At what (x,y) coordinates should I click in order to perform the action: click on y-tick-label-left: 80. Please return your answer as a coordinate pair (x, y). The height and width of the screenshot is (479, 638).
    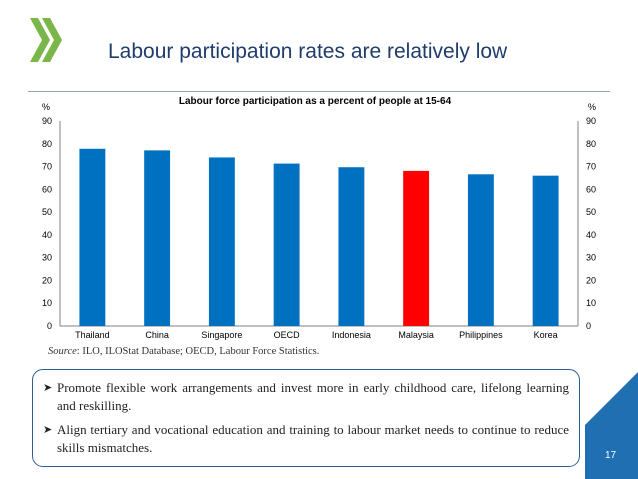
    Looking at the image, I should click on (47, 144).